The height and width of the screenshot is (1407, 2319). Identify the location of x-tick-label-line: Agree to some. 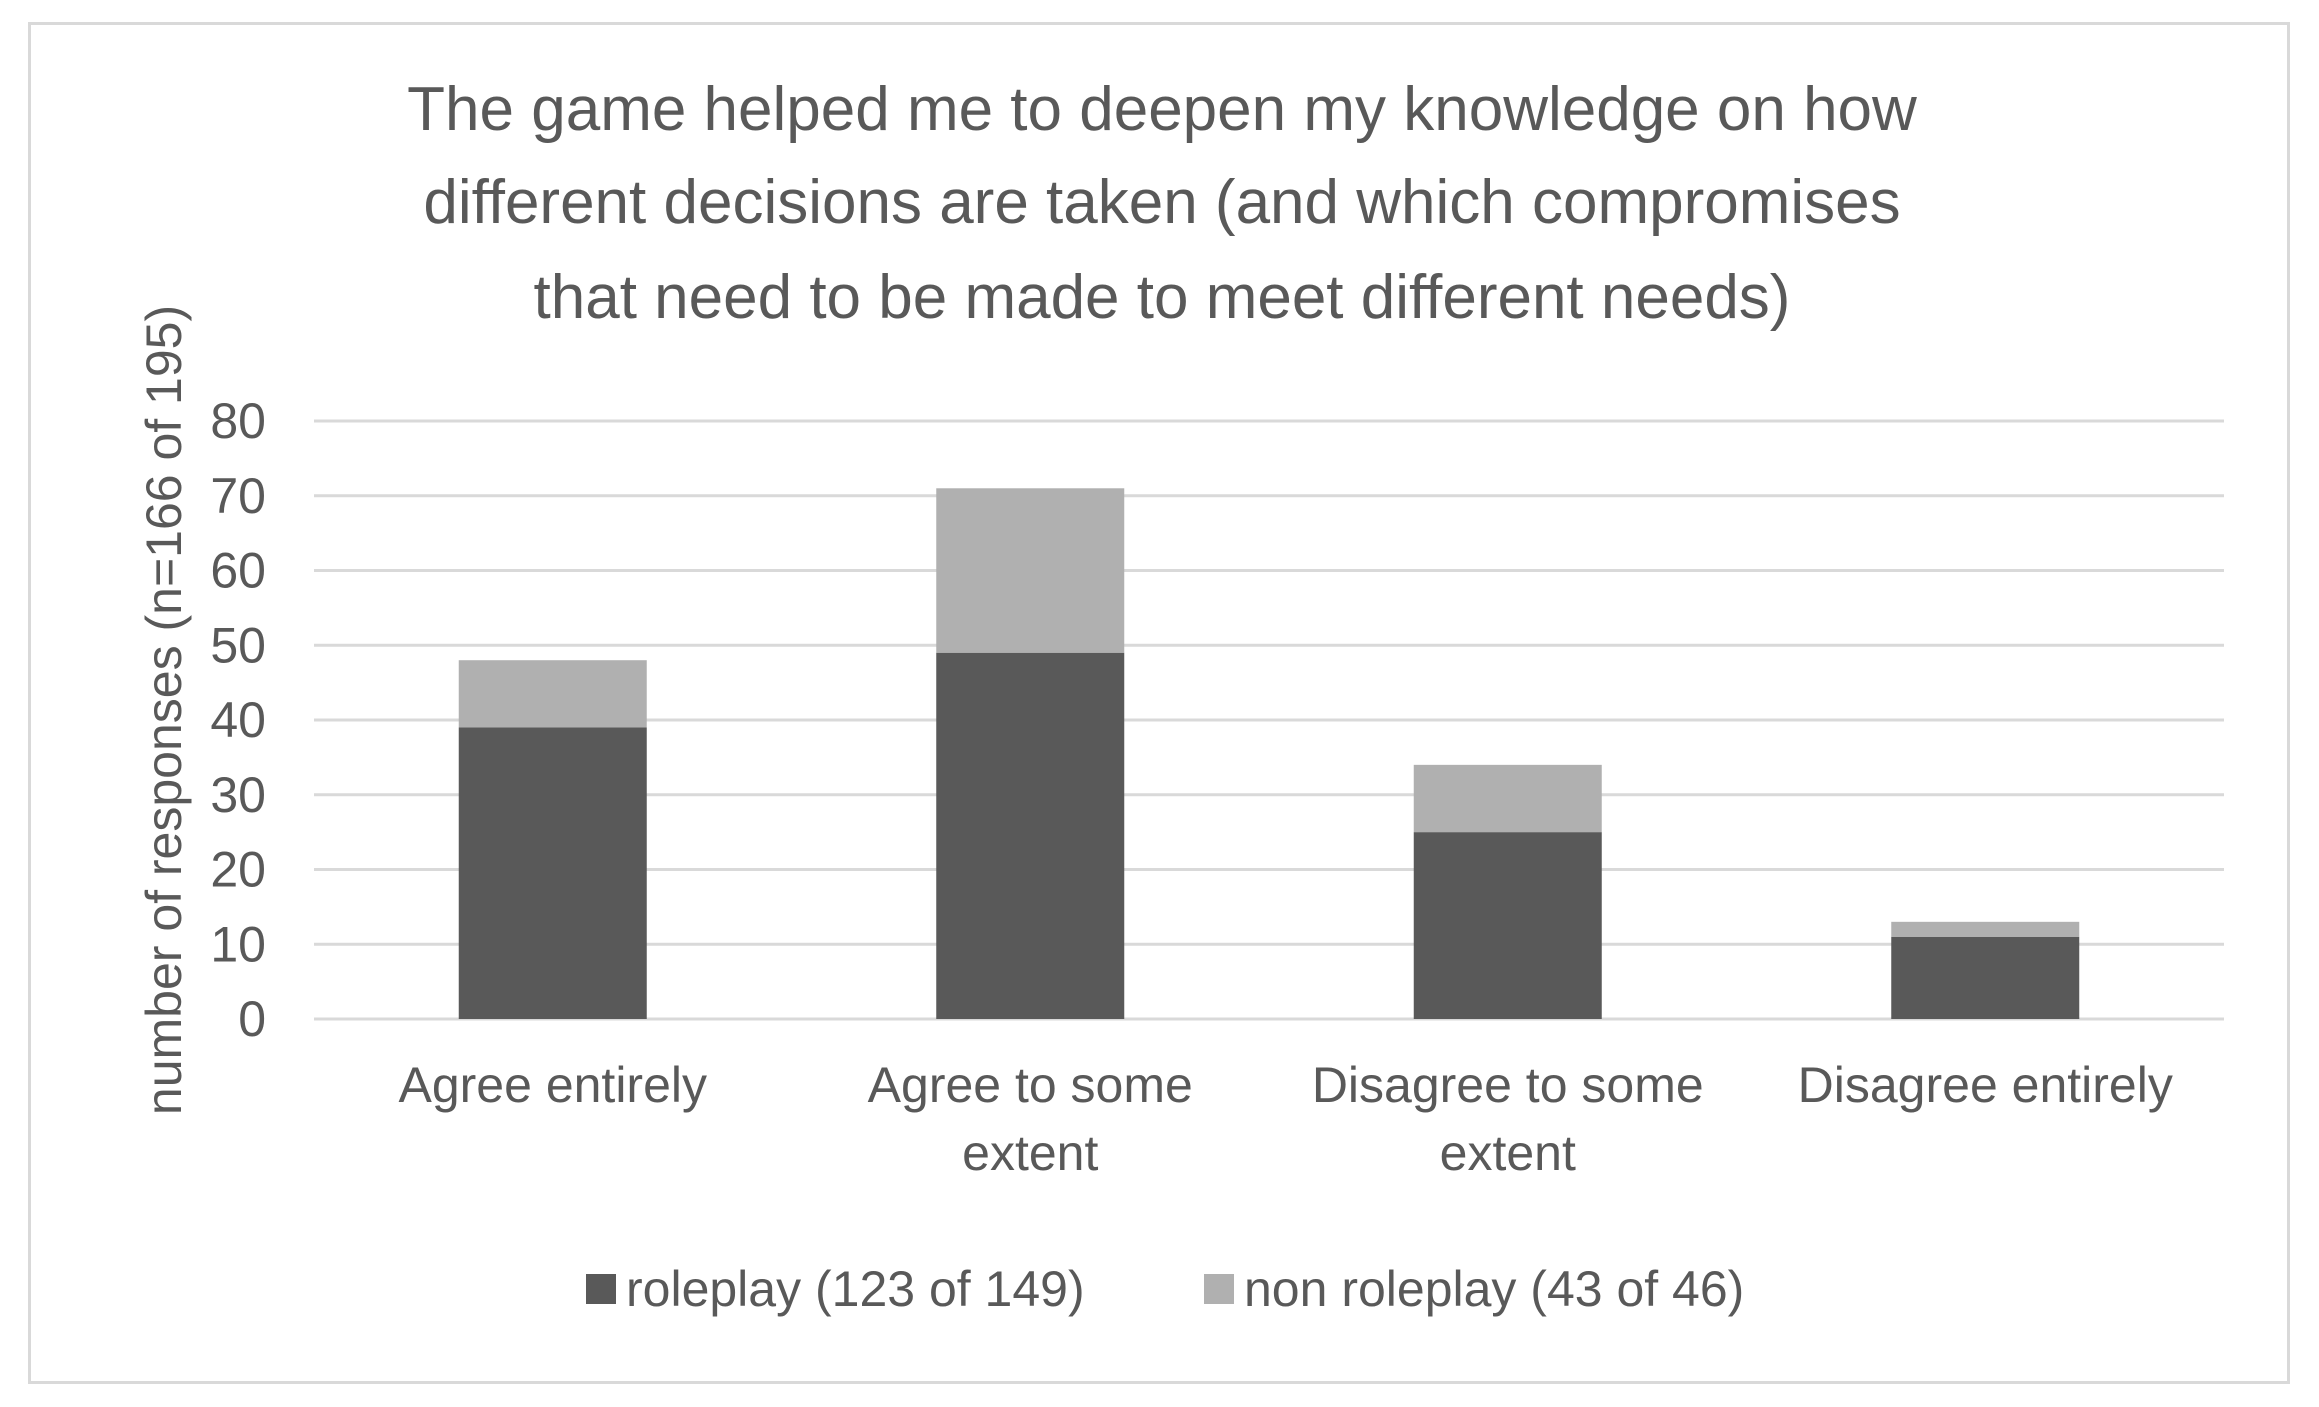
(1030, 1085).